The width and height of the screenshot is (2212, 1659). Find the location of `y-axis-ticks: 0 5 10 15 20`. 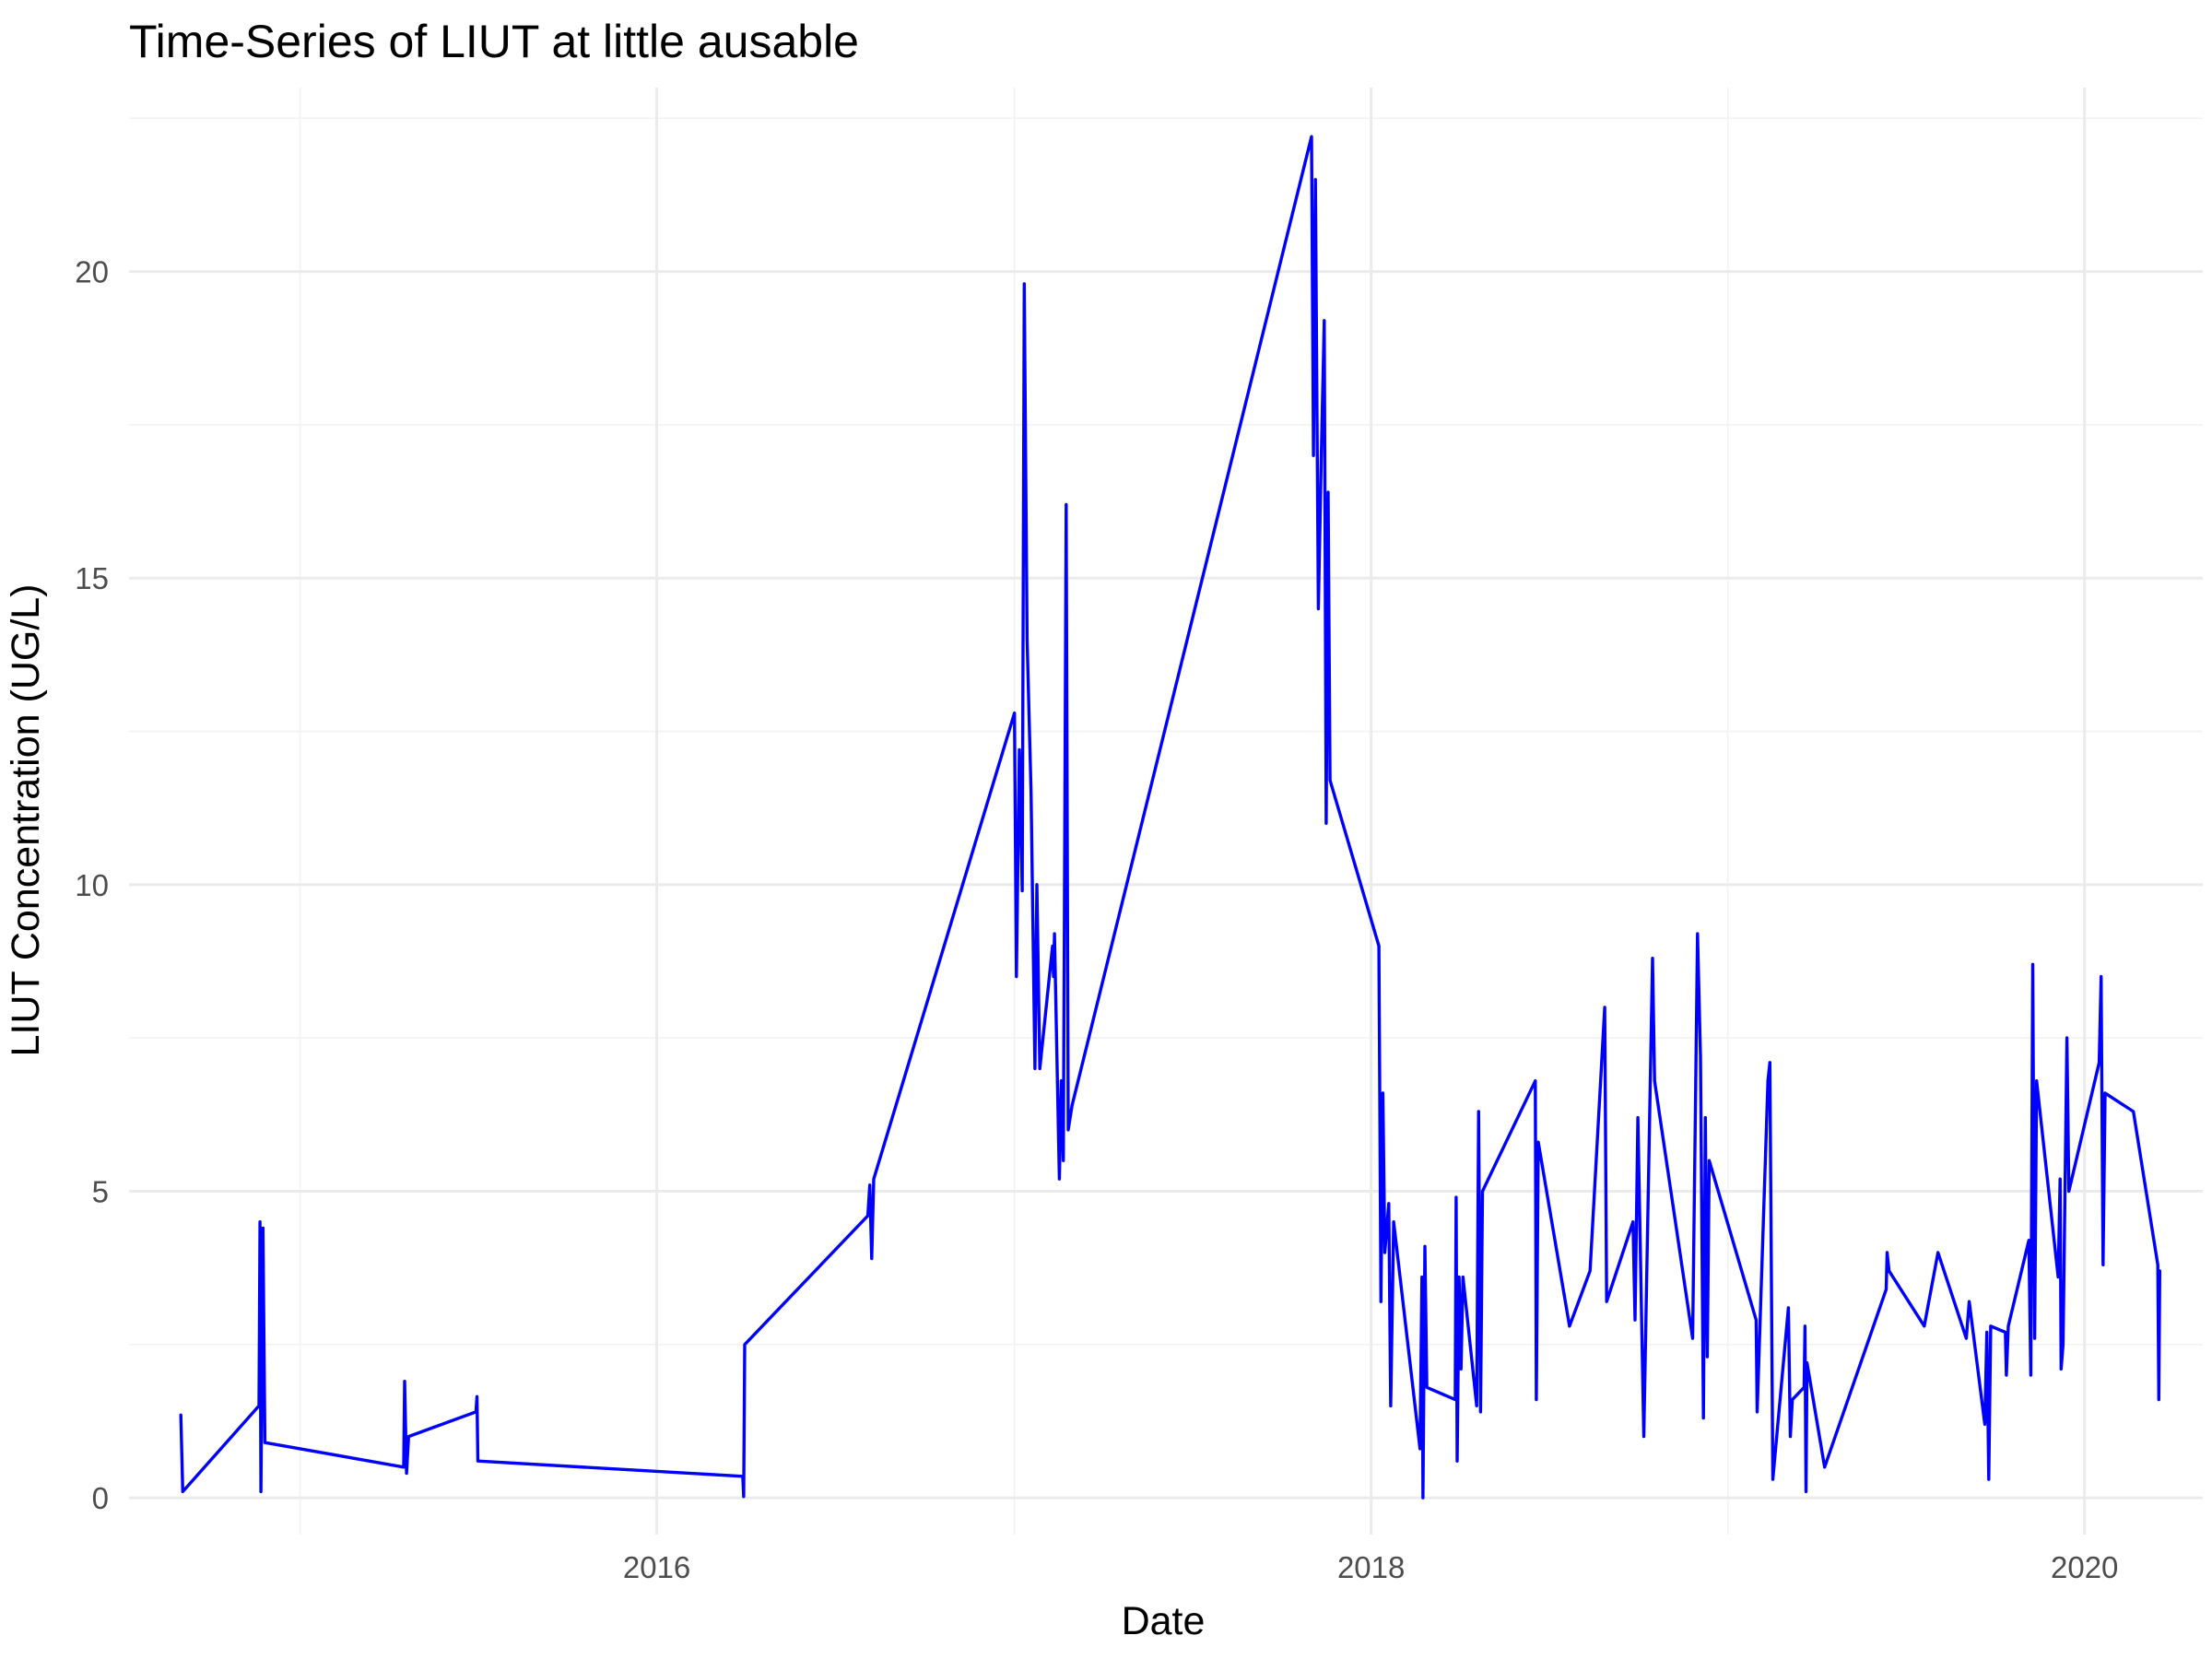

y-axis-ticks: 0 5 10 15 20 is located at coordinates (92, 885).